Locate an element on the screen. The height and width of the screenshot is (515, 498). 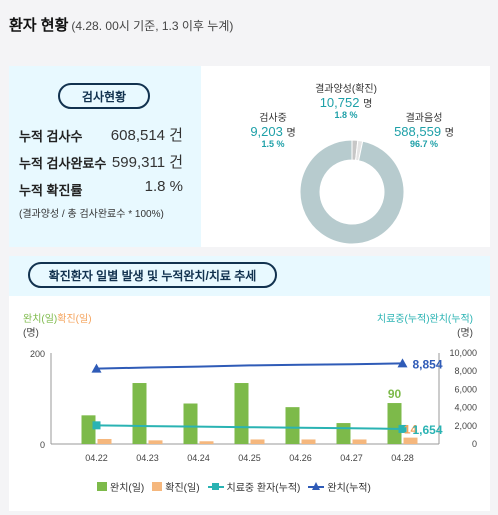
positive-pct: 1.8 % is located at coordinates (346, 115).